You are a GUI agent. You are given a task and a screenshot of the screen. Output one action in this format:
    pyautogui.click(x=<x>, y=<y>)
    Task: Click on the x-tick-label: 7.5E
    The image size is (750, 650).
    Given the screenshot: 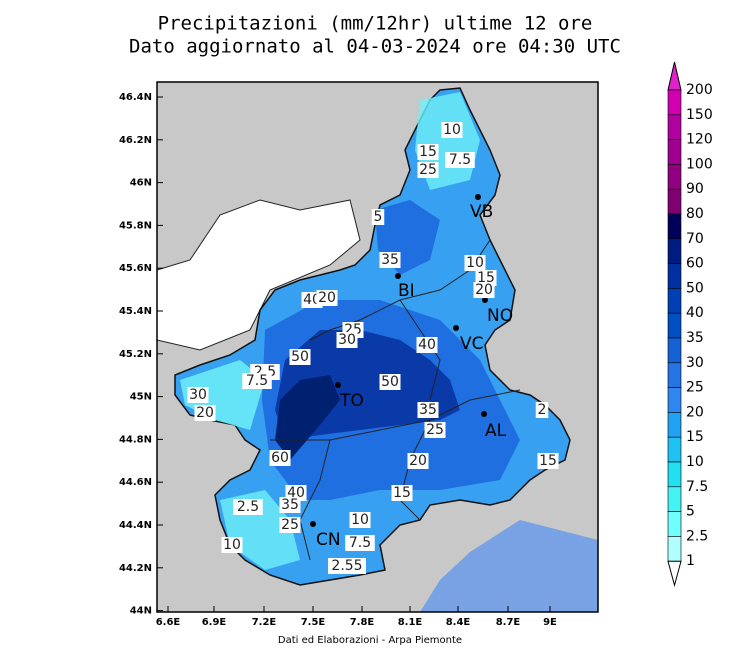 What is the action you would take?
    pyautogui.click(x=313, y=622)
    